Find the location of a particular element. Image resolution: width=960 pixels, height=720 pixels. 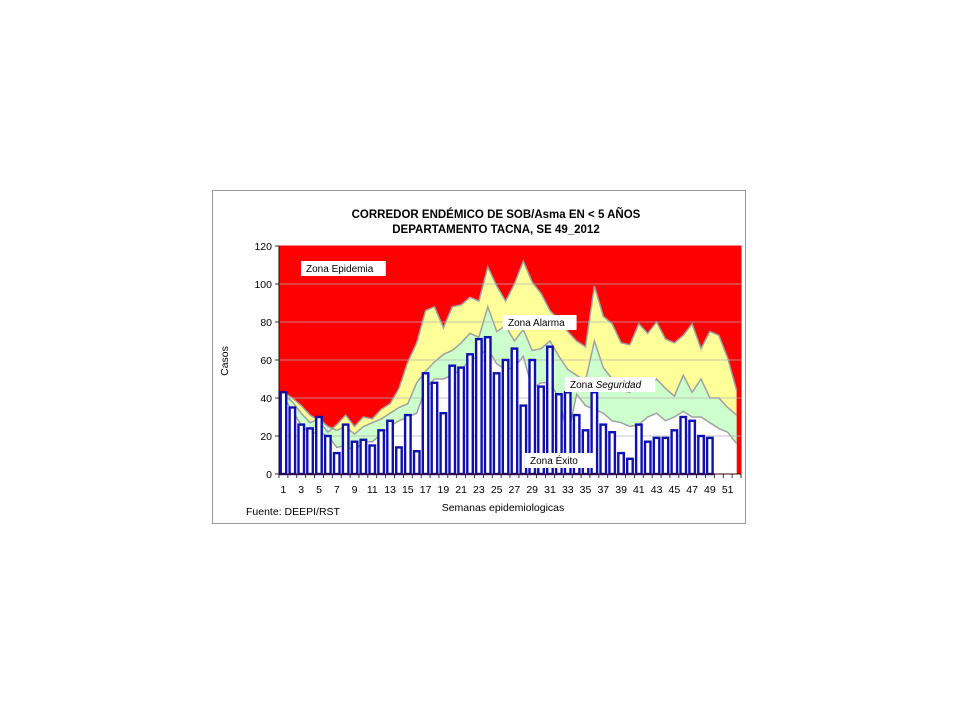

zone-alarma-label: Zona Alarma is located at coordinates (536, 323).